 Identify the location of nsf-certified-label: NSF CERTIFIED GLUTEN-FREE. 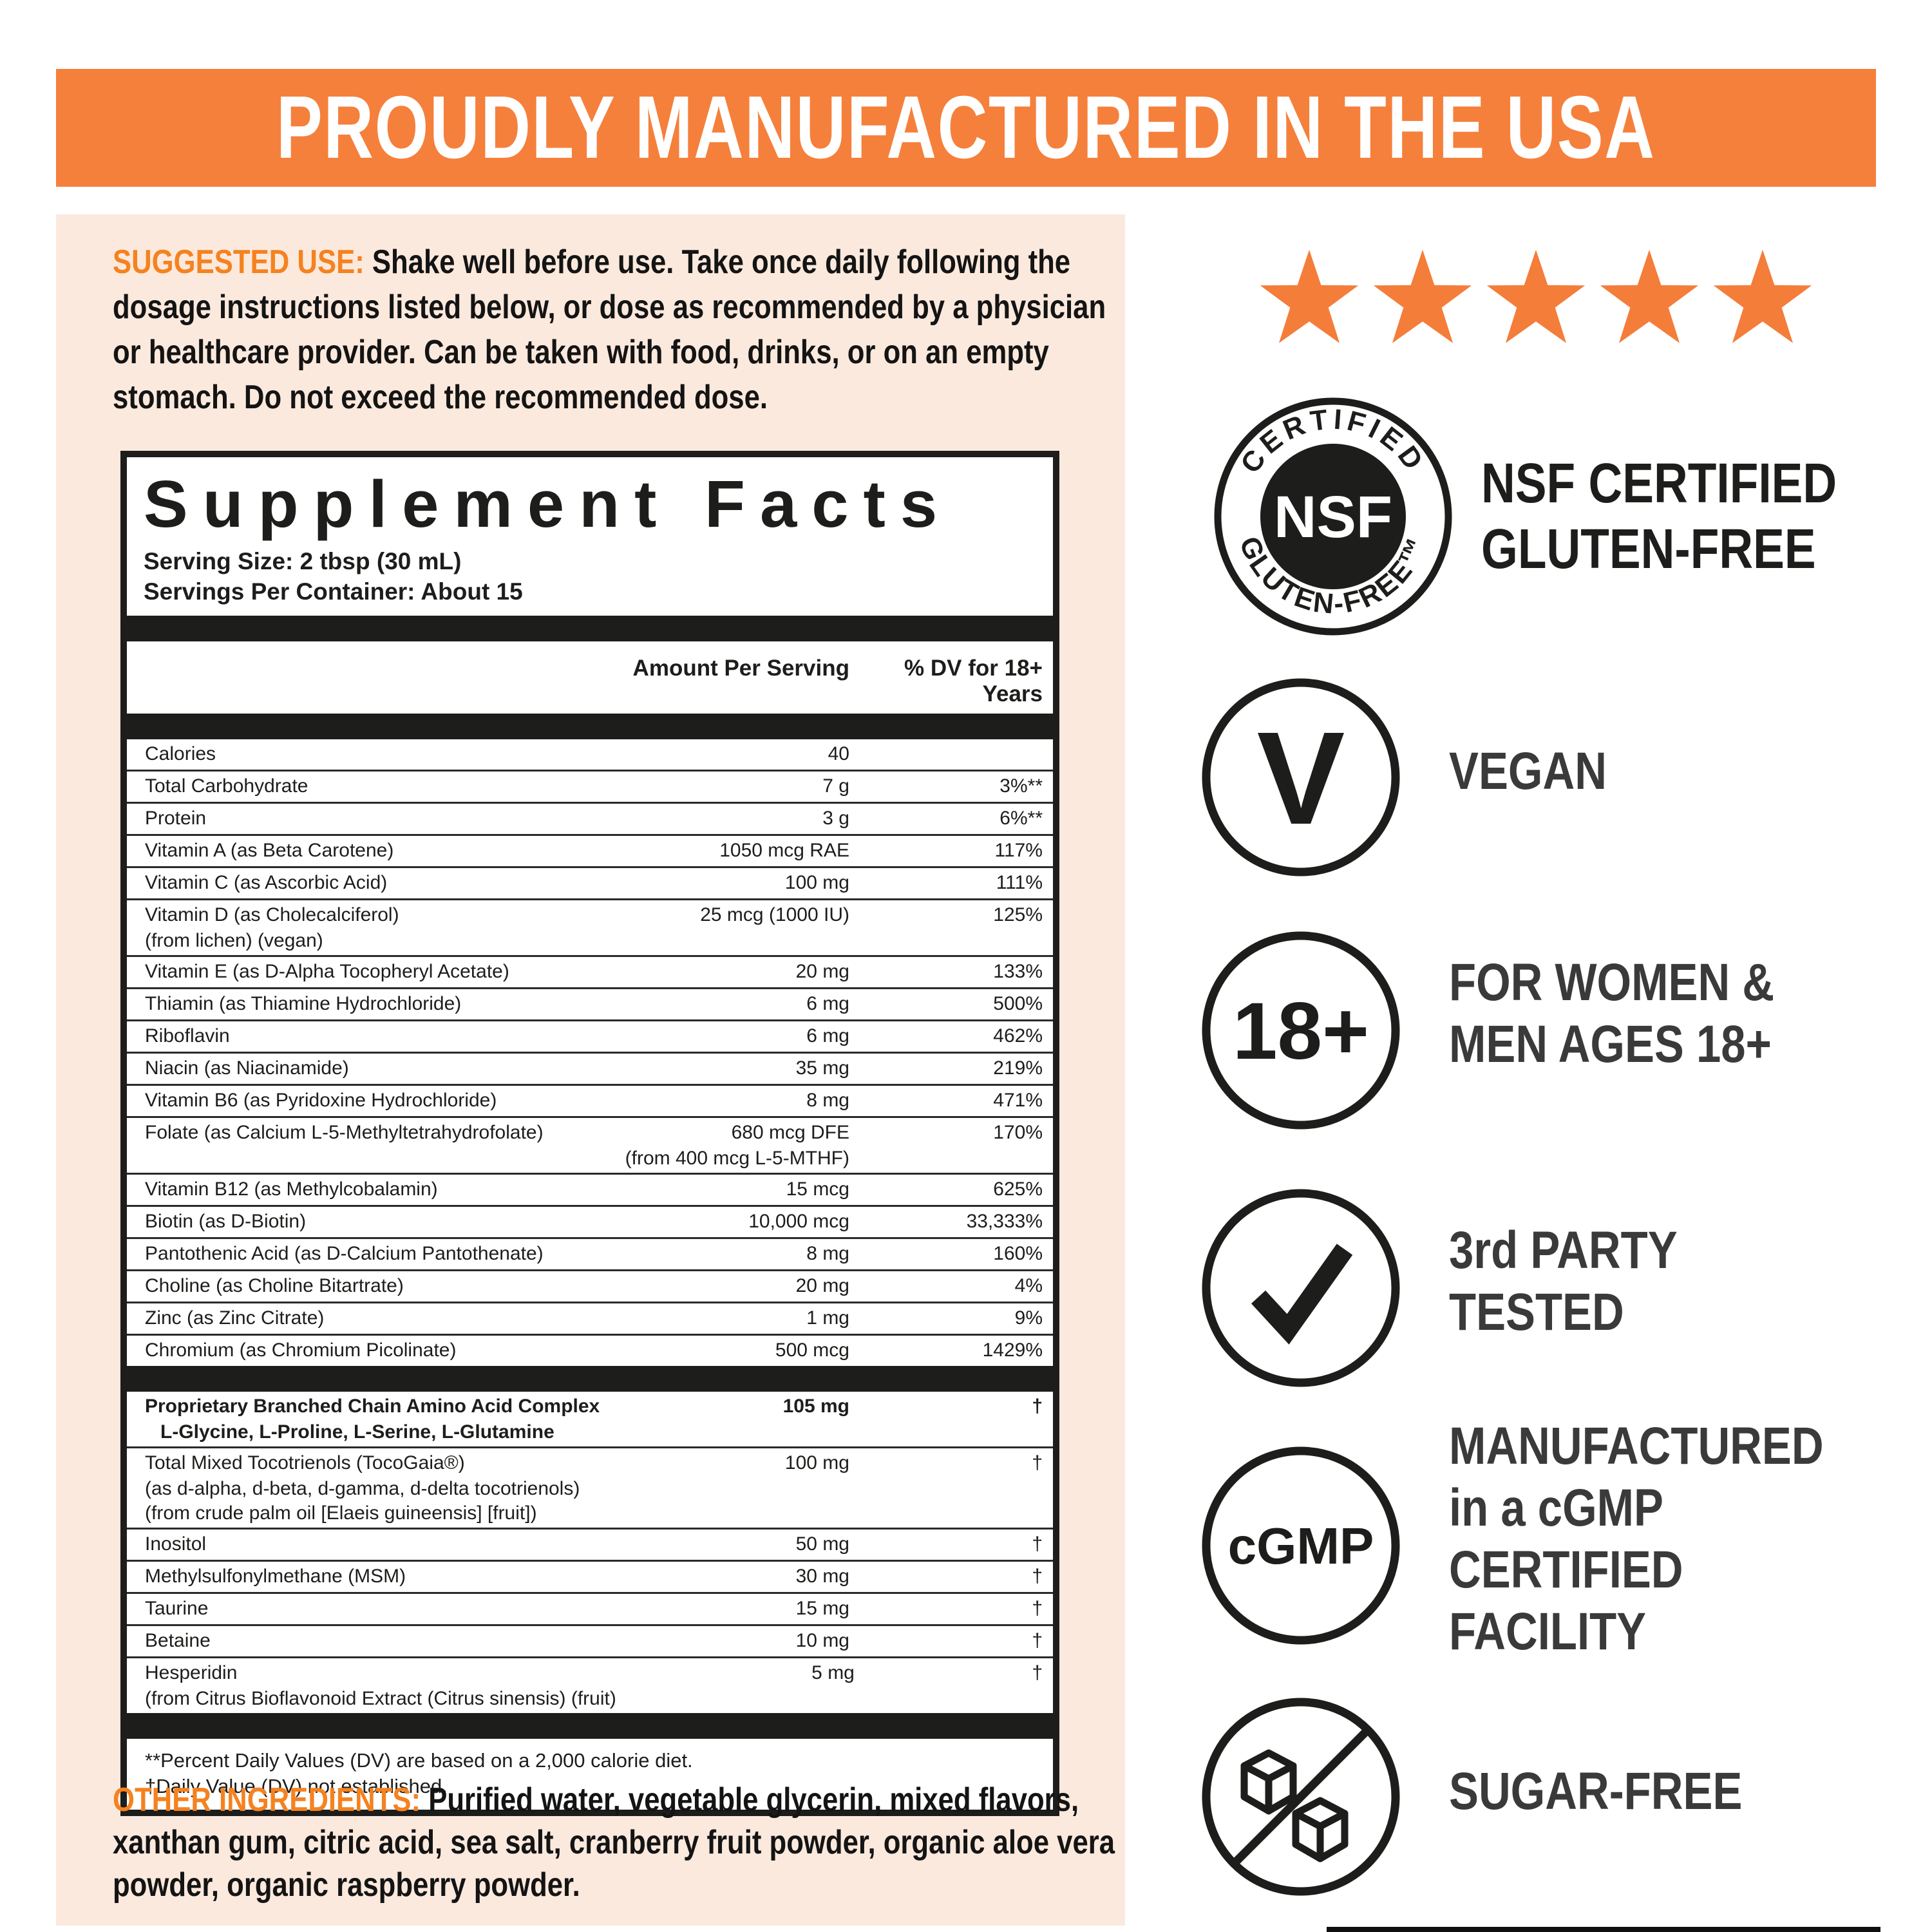
(1659, 516).